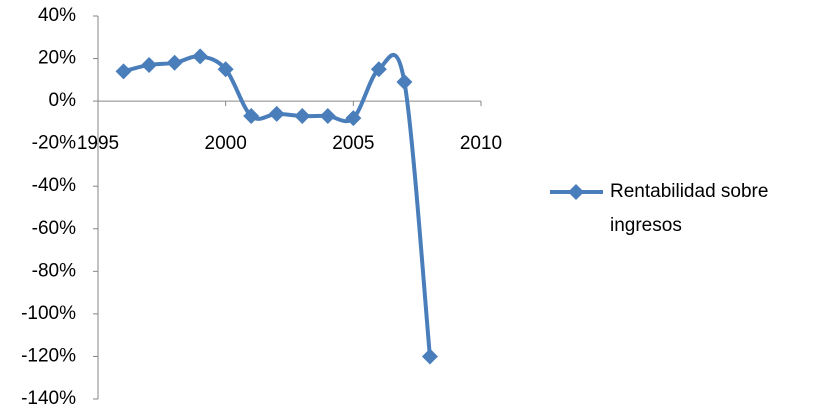 The width and height of the screenshot is (813, 414). Describe the element at coordinates (576, 192) in the screenshot. I see `legend-marker` at that location.